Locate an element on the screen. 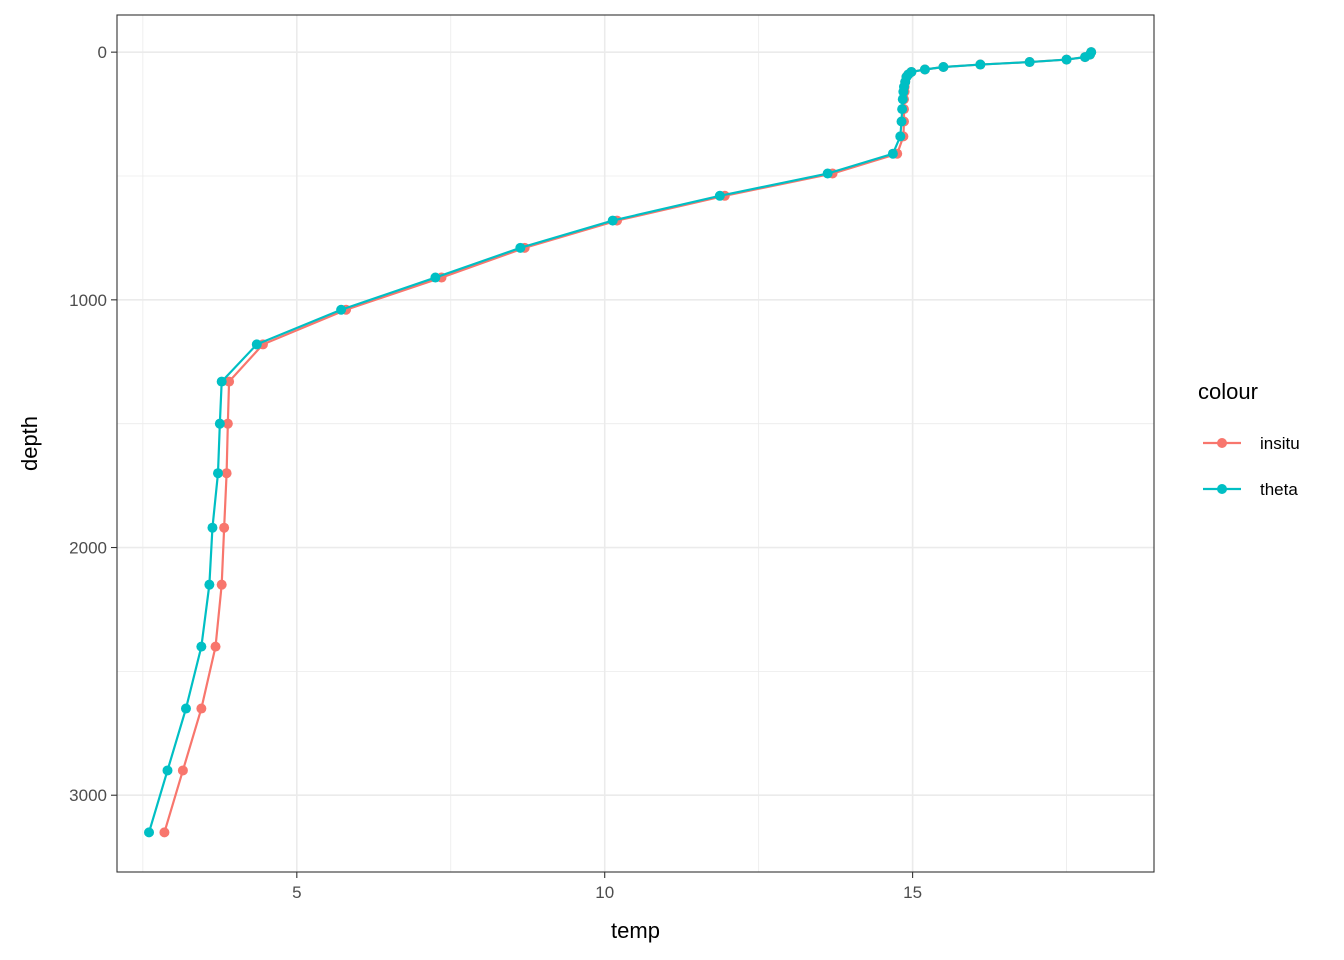  legend-item-theta: theta is located at coordinates (1250, 489).